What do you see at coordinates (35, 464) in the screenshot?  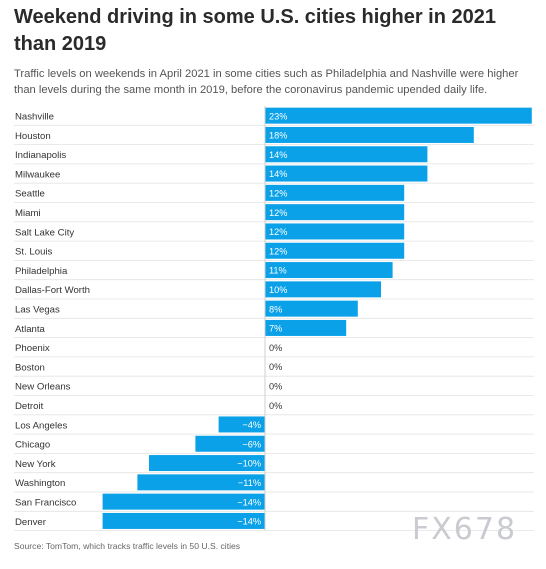 I see `category-label: New York` at bounding box center [35, 464].